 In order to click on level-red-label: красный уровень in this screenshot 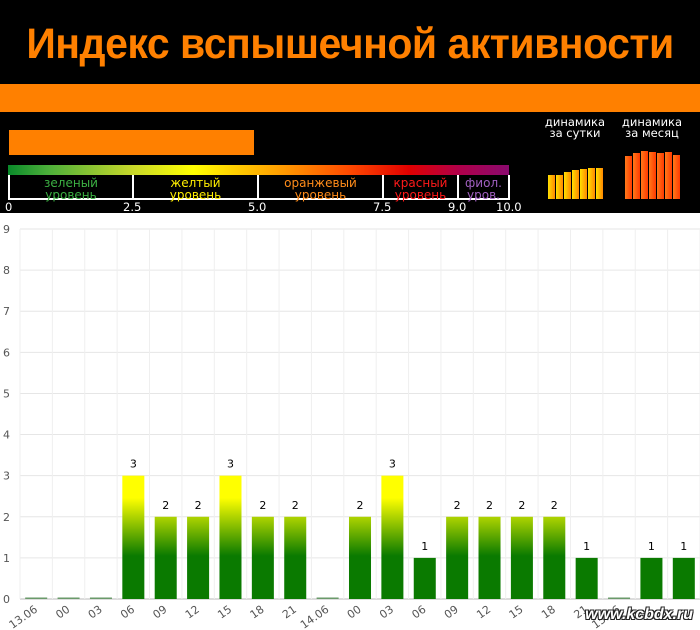, I will do `click(420, 189)`.